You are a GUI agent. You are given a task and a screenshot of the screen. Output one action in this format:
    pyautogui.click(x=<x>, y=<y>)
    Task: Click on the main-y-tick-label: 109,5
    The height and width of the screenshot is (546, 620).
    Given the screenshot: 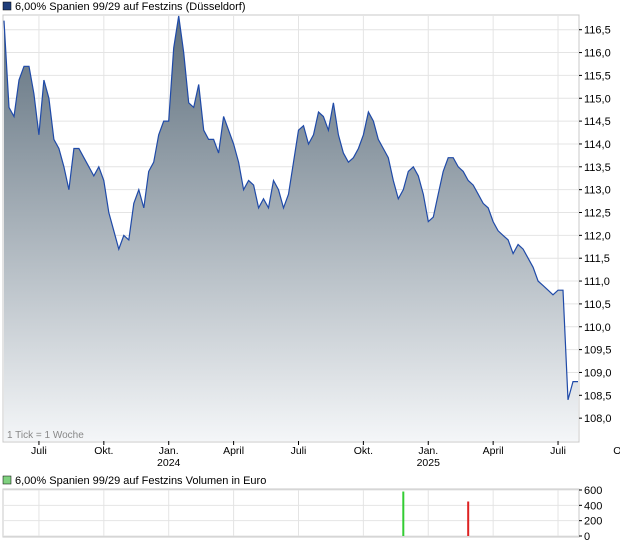 What is the action you would take?
    pyautogui.click(x=598, y=351)
    